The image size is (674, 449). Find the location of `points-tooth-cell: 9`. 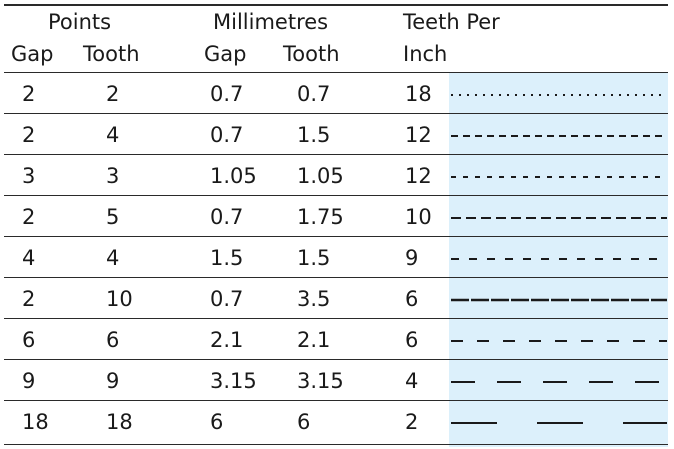

points-tooth-cell: 9 is located at coordinates (113, 381).